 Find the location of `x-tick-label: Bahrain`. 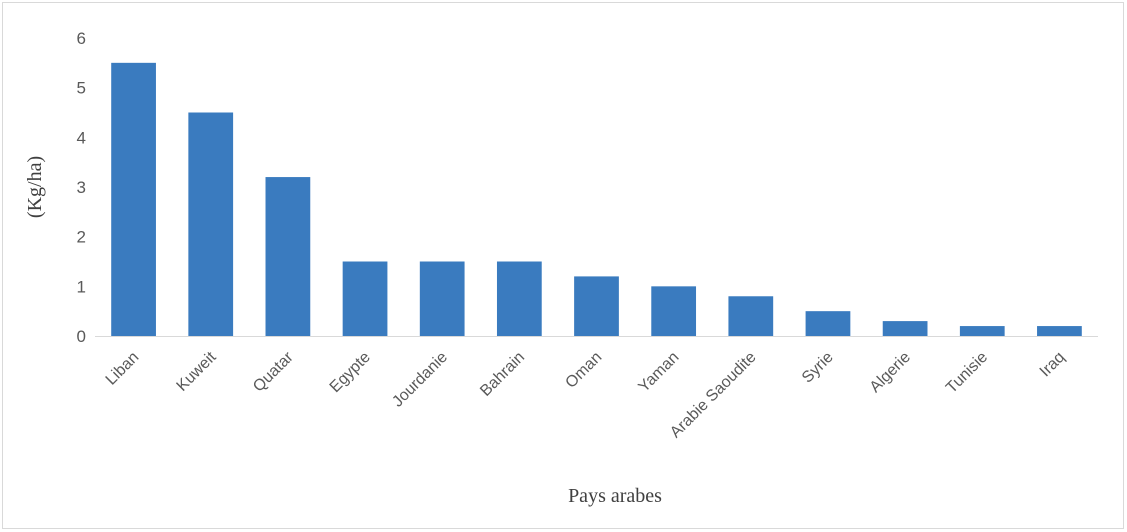

x-tick-label: Bahrain is located at coordinates (502, 374).